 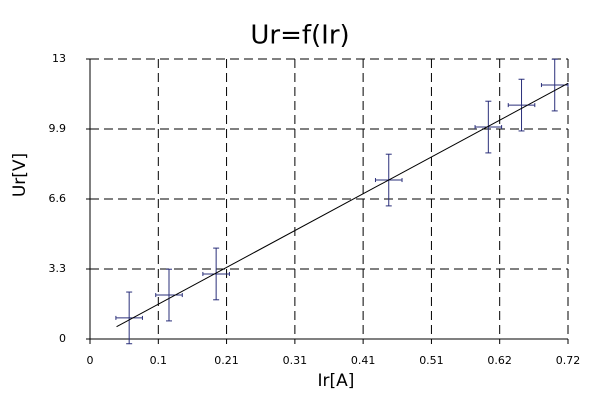 What do you see at coordinates (295, 360) in the screenshot?
I see `x-tick-label: 0.31` at bounding box center [295, 360].